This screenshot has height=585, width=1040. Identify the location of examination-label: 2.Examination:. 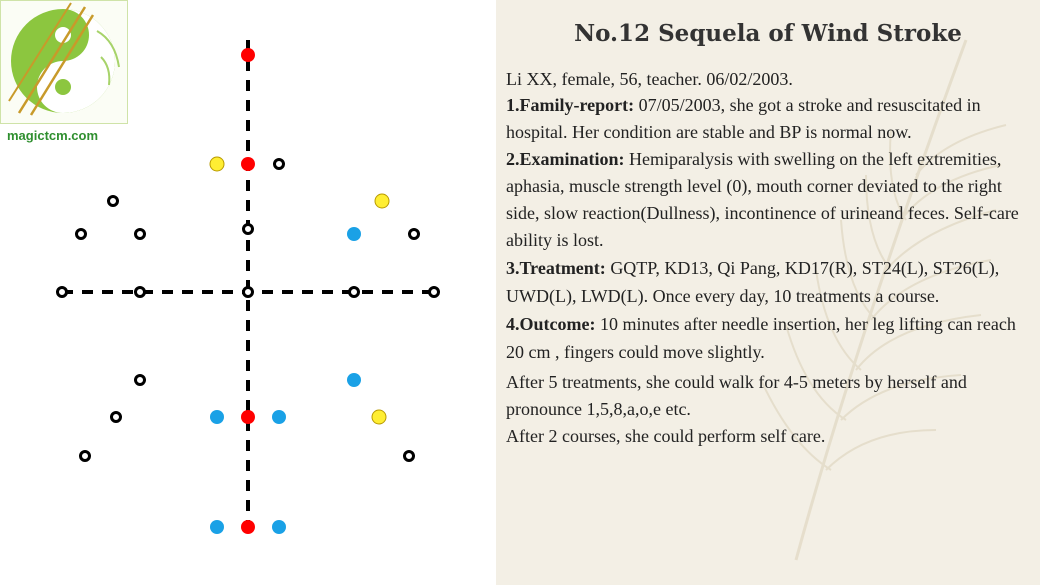
(565, 159).